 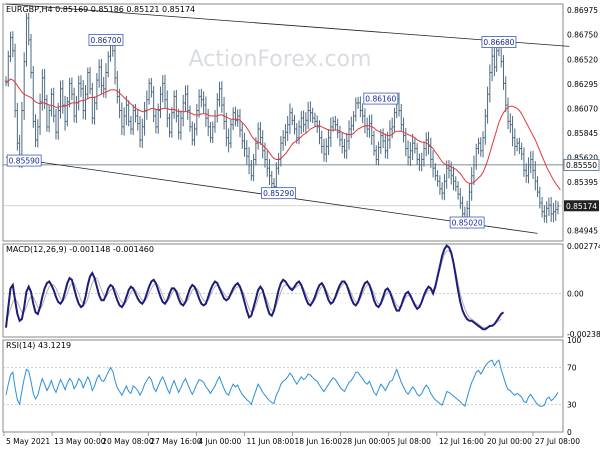 I want to click on macd-y-tick-label: 0.002774, so click(x=583, y=246).